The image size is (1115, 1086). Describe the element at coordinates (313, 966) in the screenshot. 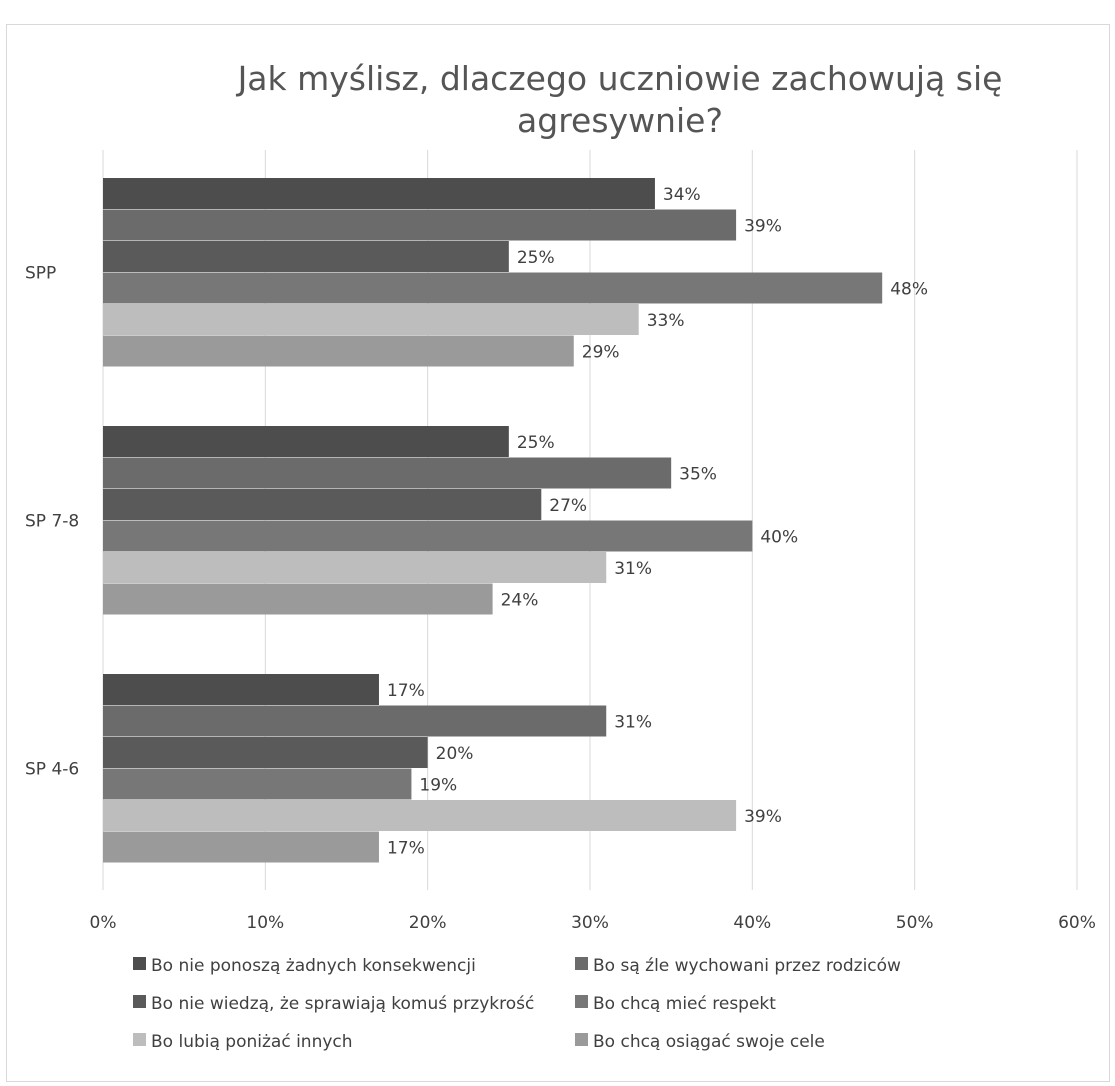

I see `legend-label: Bo nie ponoszą żadnych konsekwencji` at that location.